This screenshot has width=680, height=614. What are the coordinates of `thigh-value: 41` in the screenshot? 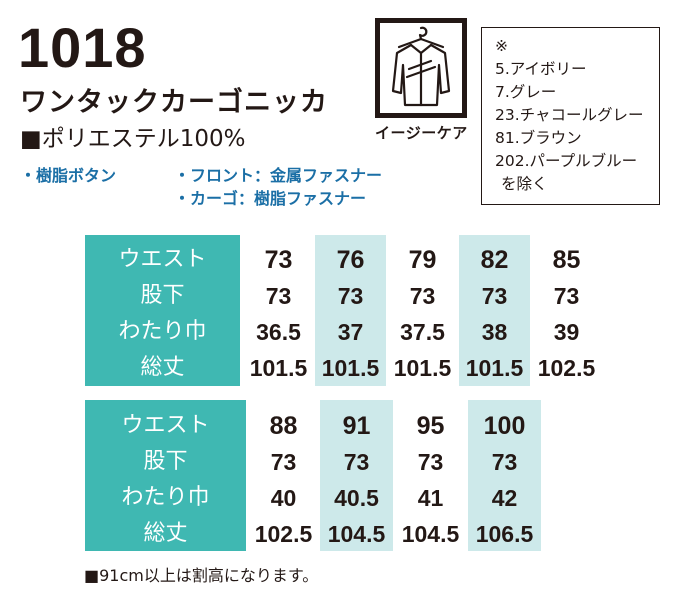 It's located at (430, 498).